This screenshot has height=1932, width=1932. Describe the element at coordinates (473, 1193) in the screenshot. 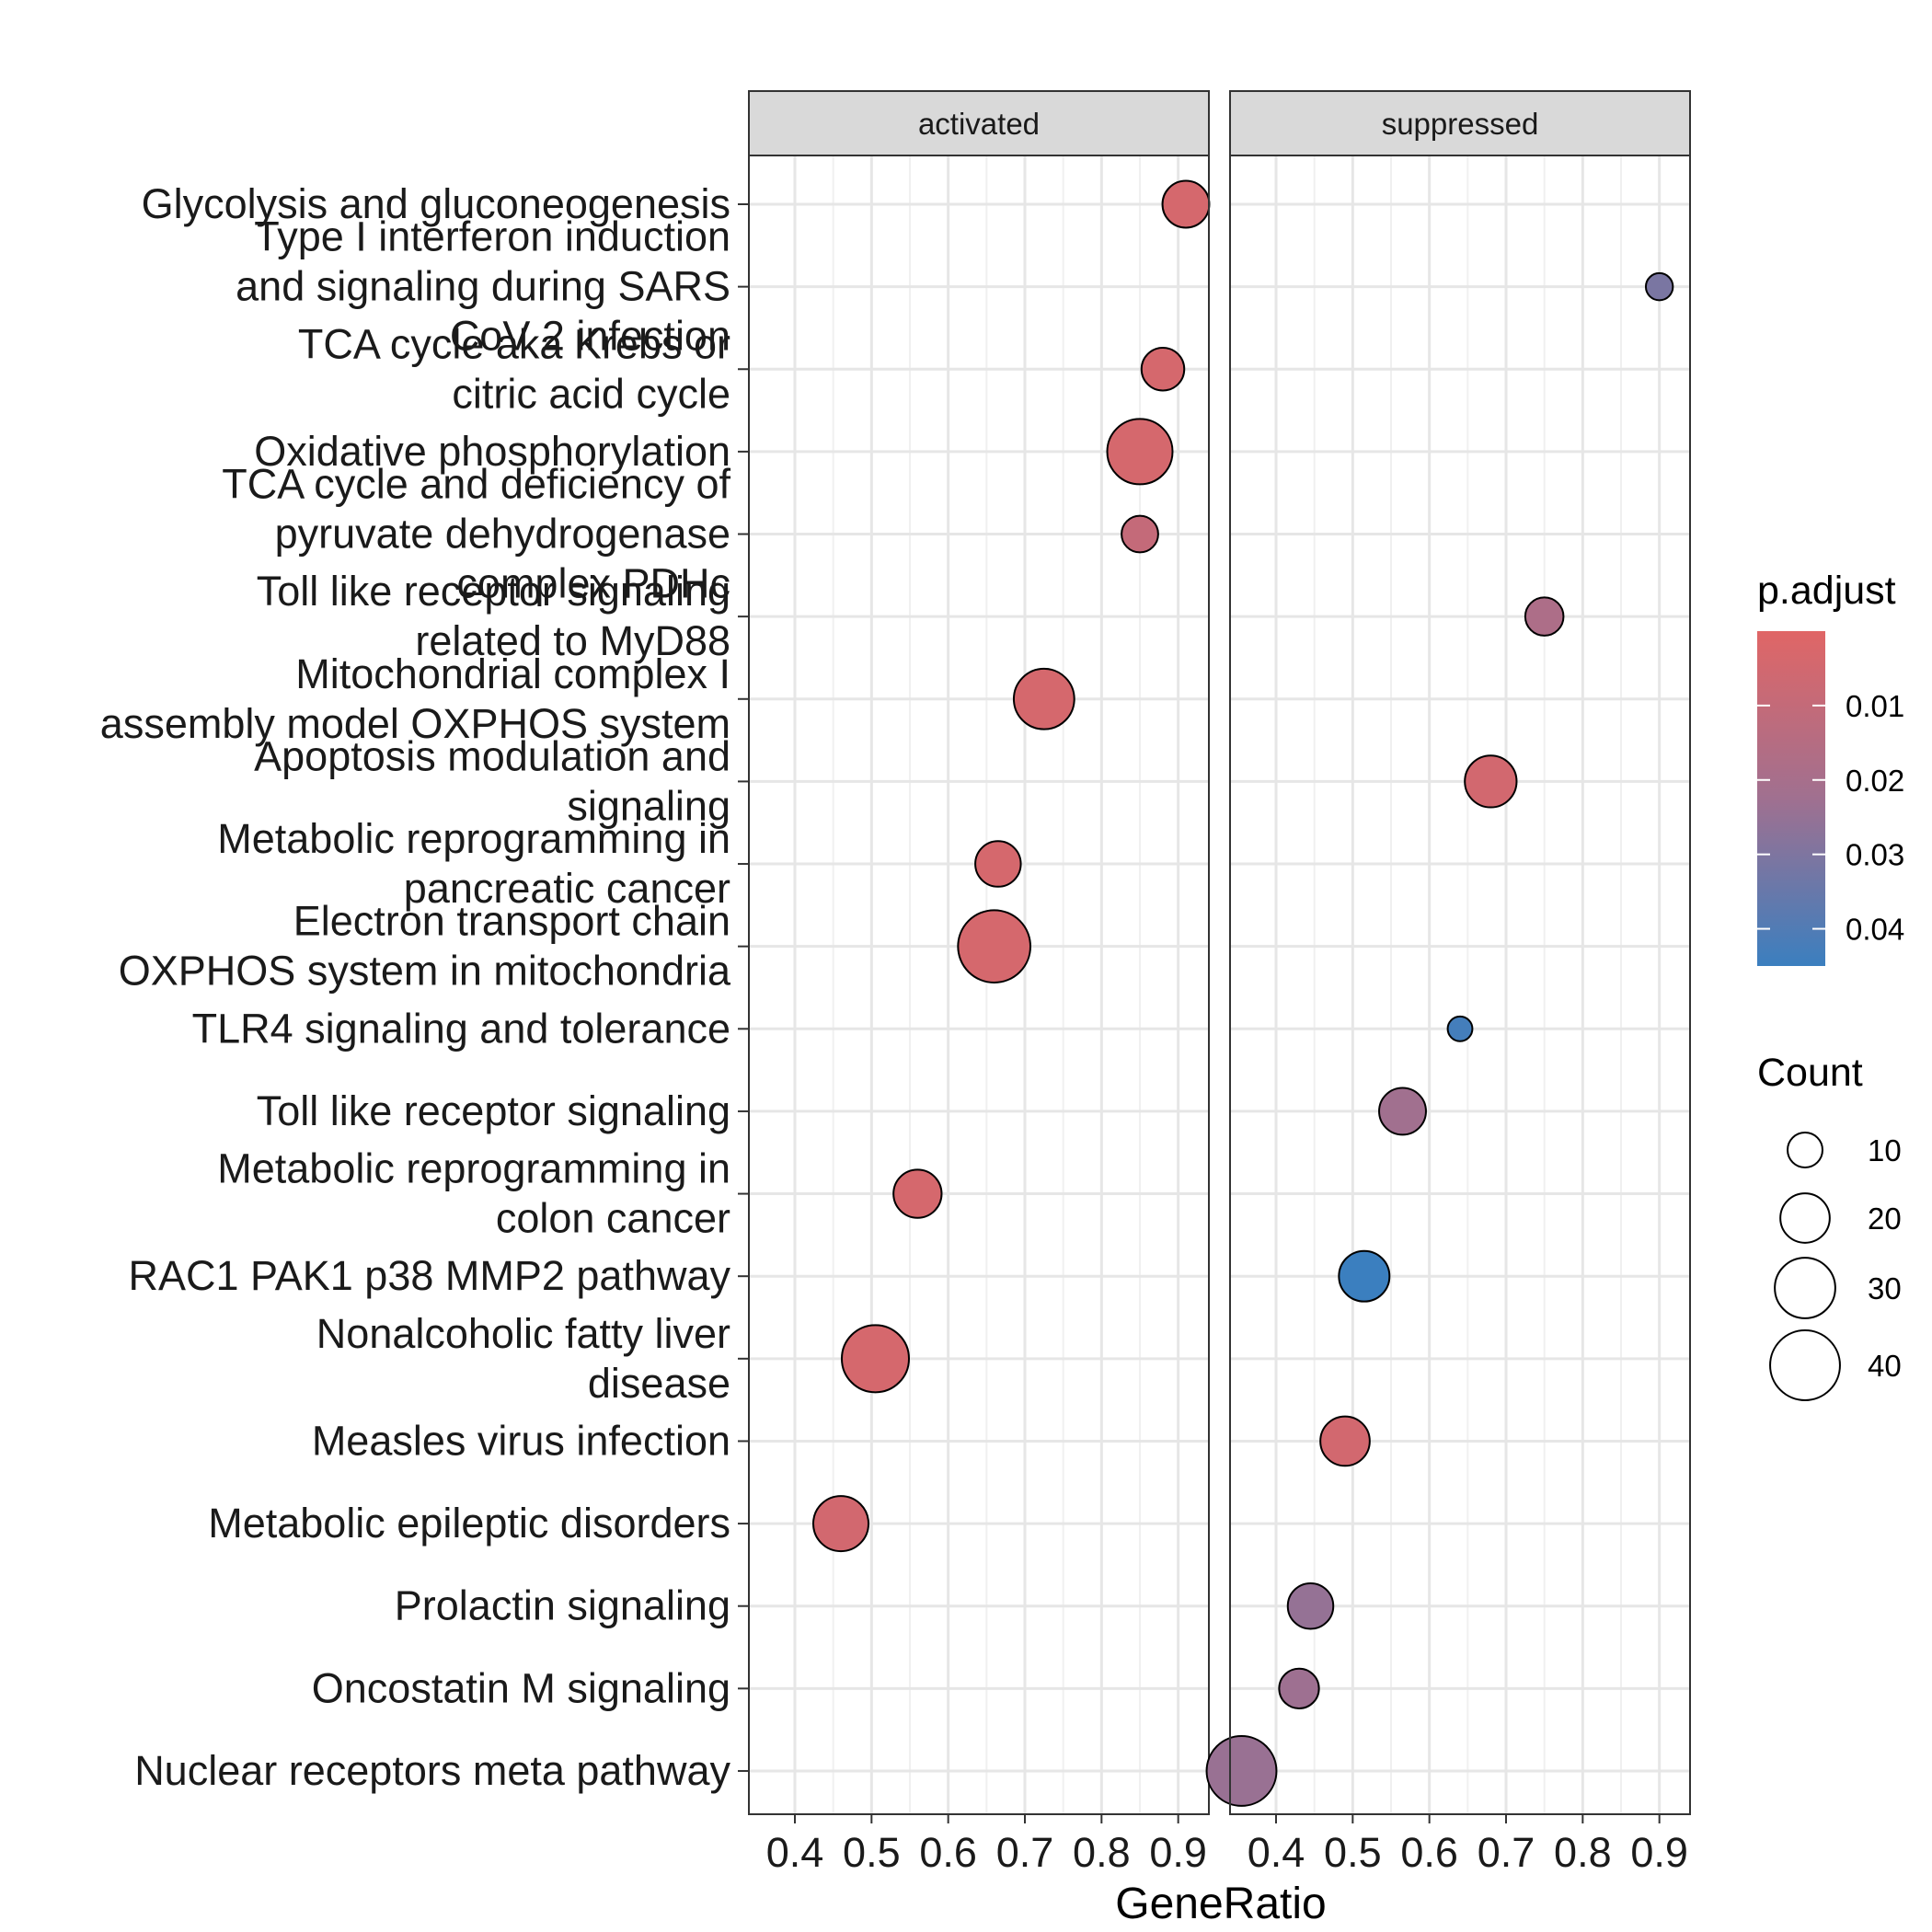

I see `y-tick-label: Metabolic reprogramming in colon cancer` at that location.